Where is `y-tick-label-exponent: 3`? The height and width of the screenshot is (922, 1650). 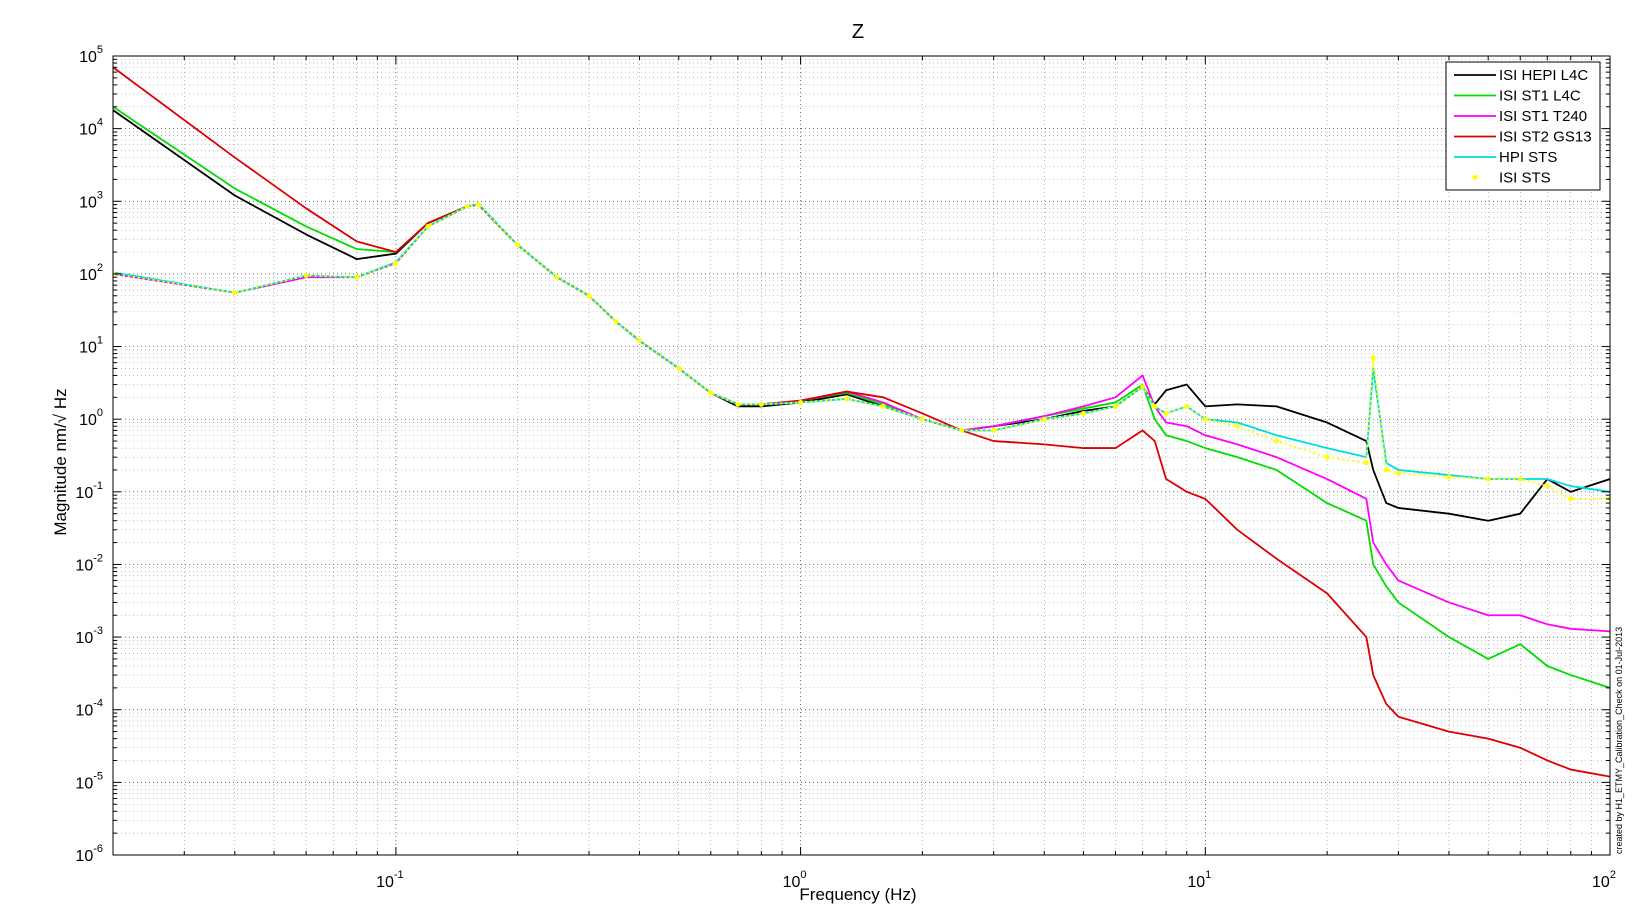
y-tick-label-exponent: 3 is located at coordinates (100, 195).